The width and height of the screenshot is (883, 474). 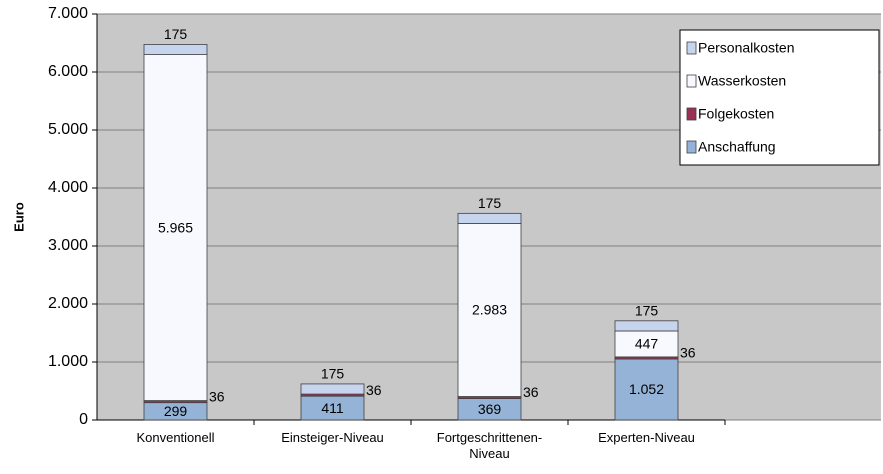 What do you see at coordinates (68, 187) in the screenshot?
I see `y-tick-label: 4.000` at bounding box center [68, 187].